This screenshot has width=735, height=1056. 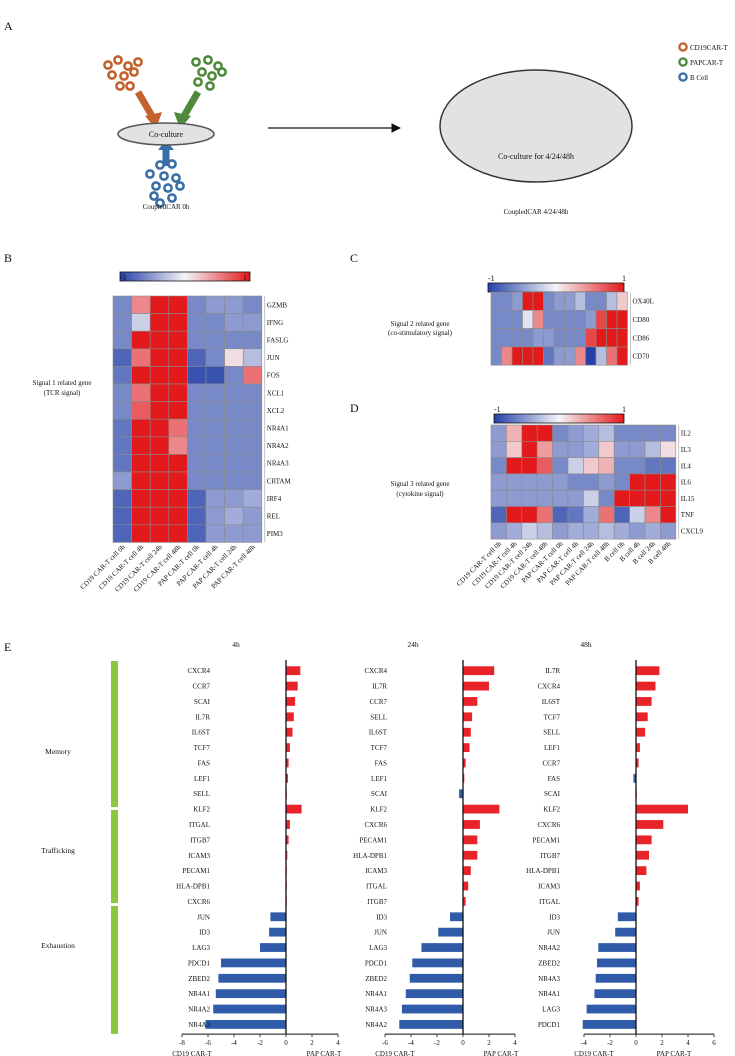 What do you see at coordinates (413, 644) in the screenshot?
I see `chart-title: 24h` at bounding box center [413, 644].